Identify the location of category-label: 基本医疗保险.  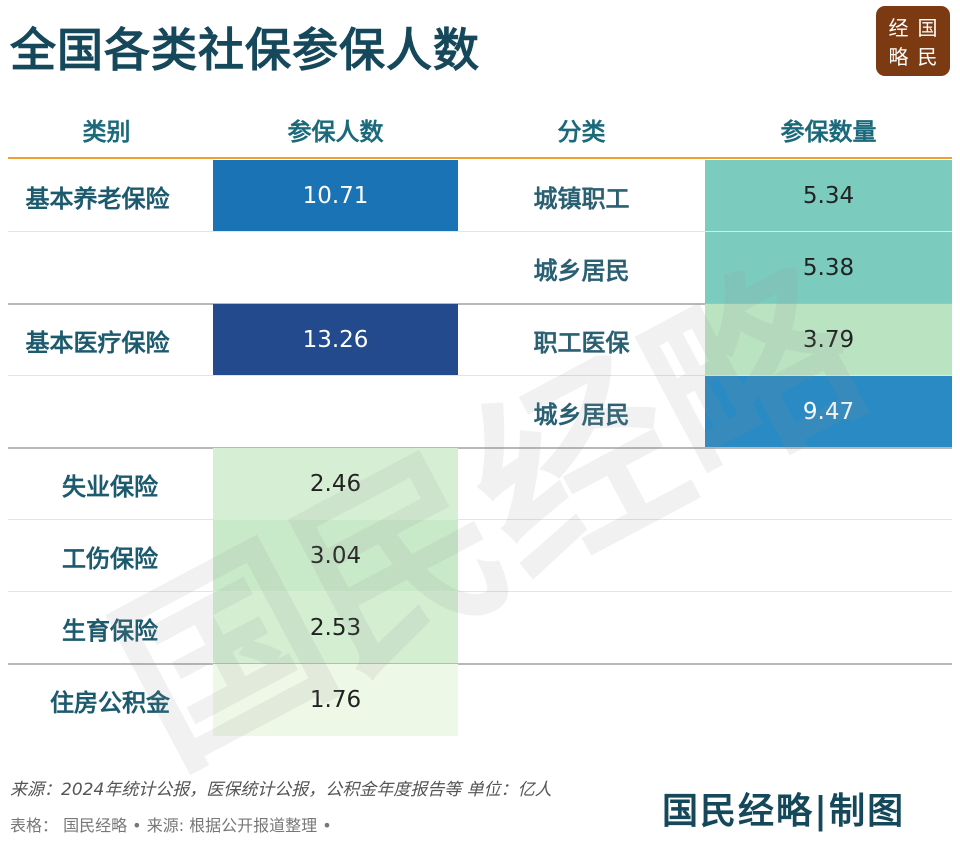
(97, 342).